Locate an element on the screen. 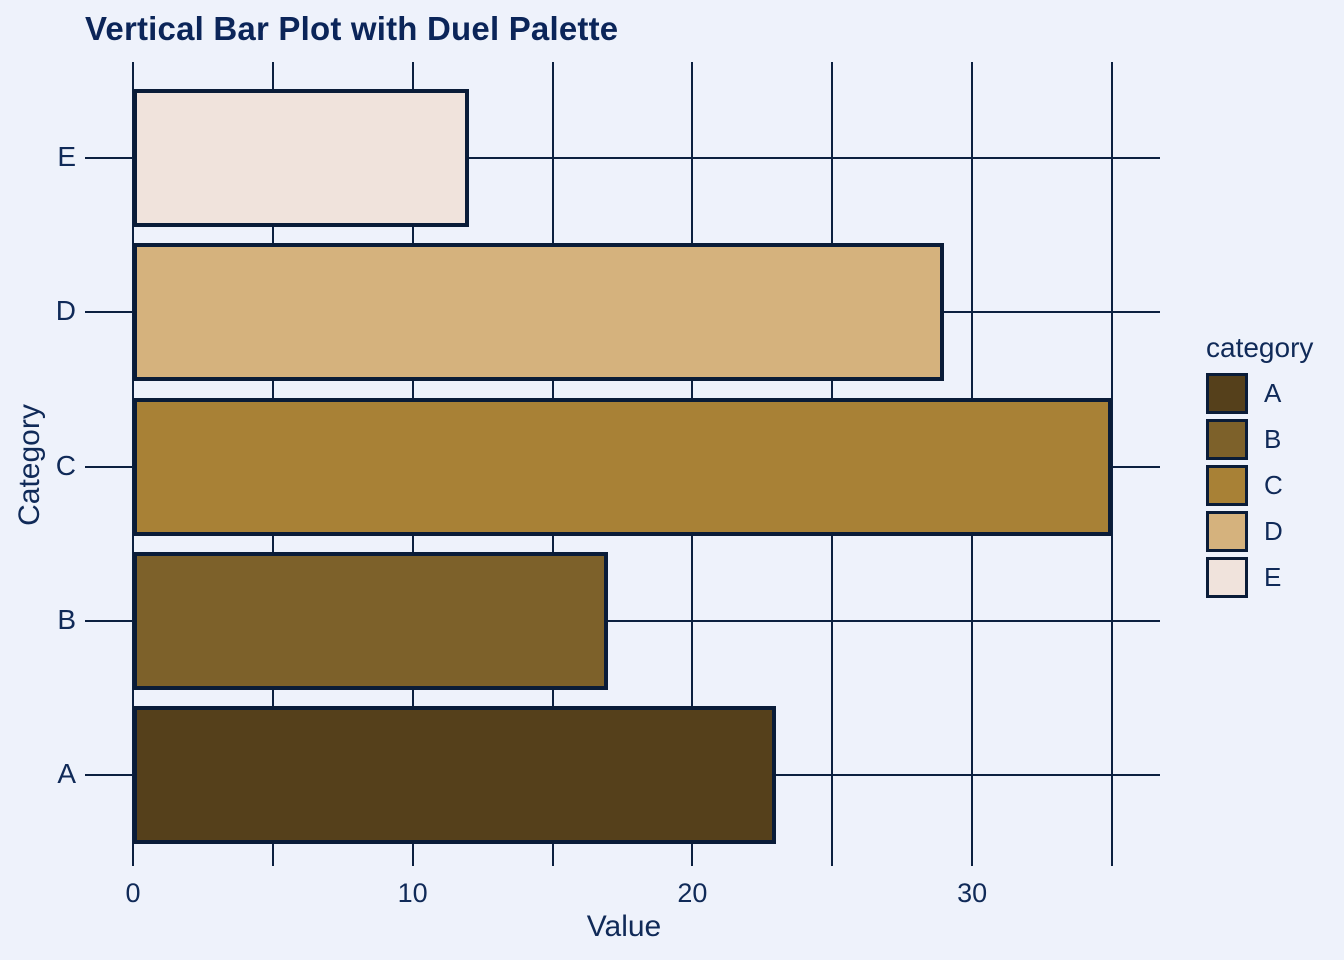  x-axis-title: Value is located at coordinates (624, 926).